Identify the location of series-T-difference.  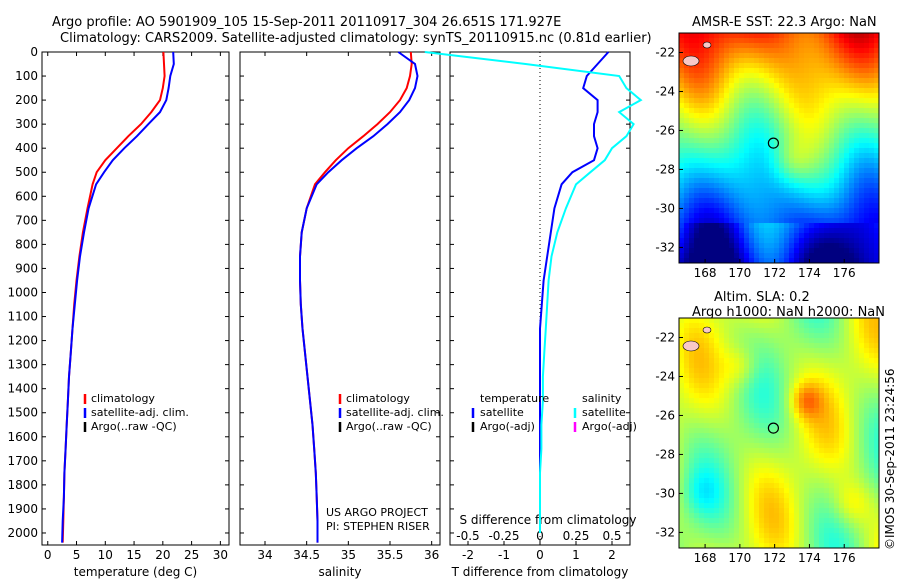
(574, 292).